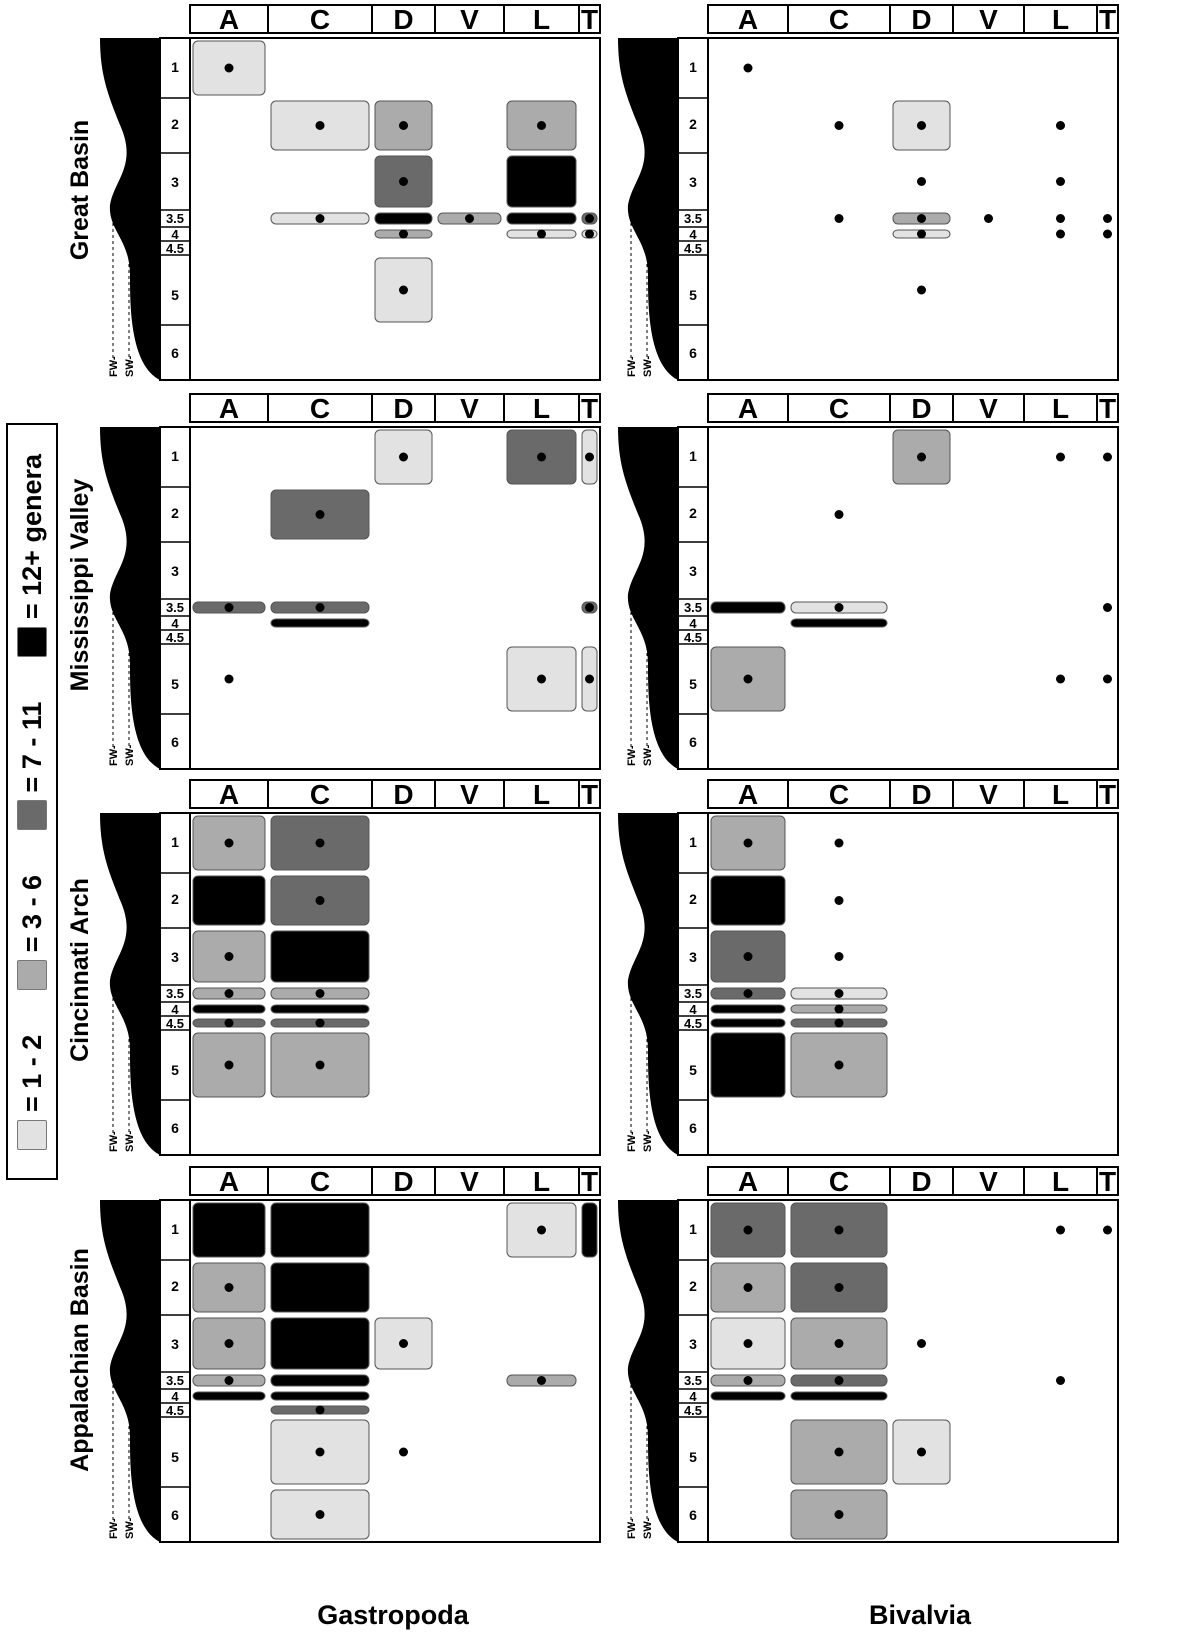 The width and height of the screenshot is (1179, 1638). Describe the element at coordinates (393, 1615) in the screenshot. I see `column-title-gastropoda: Gastropoda` at that location.